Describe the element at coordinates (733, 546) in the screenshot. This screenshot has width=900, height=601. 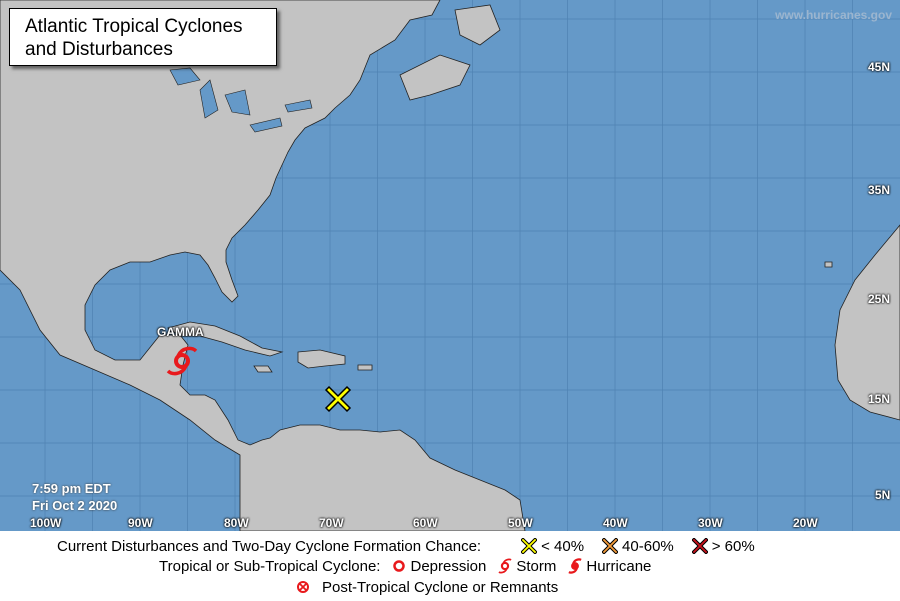
I see `legend-high-label: > 60%` at that location.